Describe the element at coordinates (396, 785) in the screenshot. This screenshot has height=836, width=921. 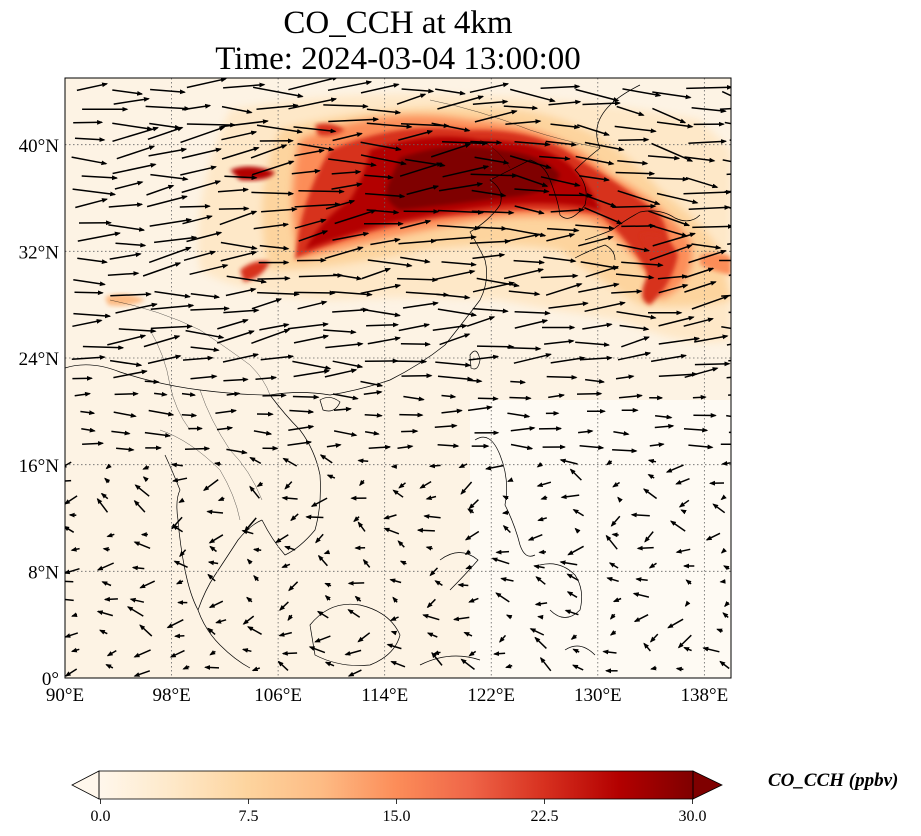
I see `colorbar-gradient` at that location.